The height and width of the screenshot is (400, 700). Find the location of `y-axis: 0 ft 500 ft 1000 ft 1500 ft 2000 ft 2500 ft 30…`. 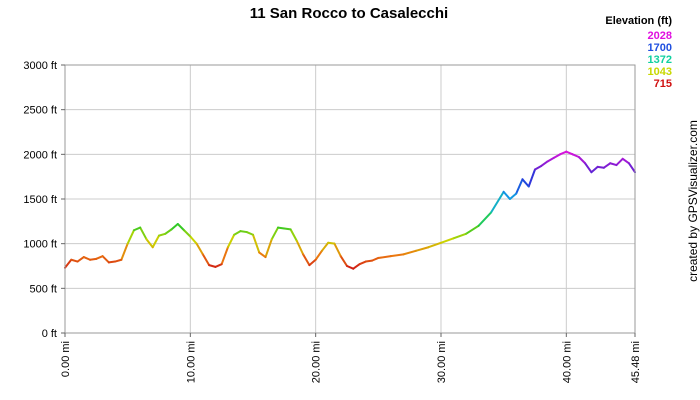

y-axis: 0 ft 500 ft 1000 ft 1500 ft 2000 ft 2500 ft 30… is located at coordinates (44, 200).